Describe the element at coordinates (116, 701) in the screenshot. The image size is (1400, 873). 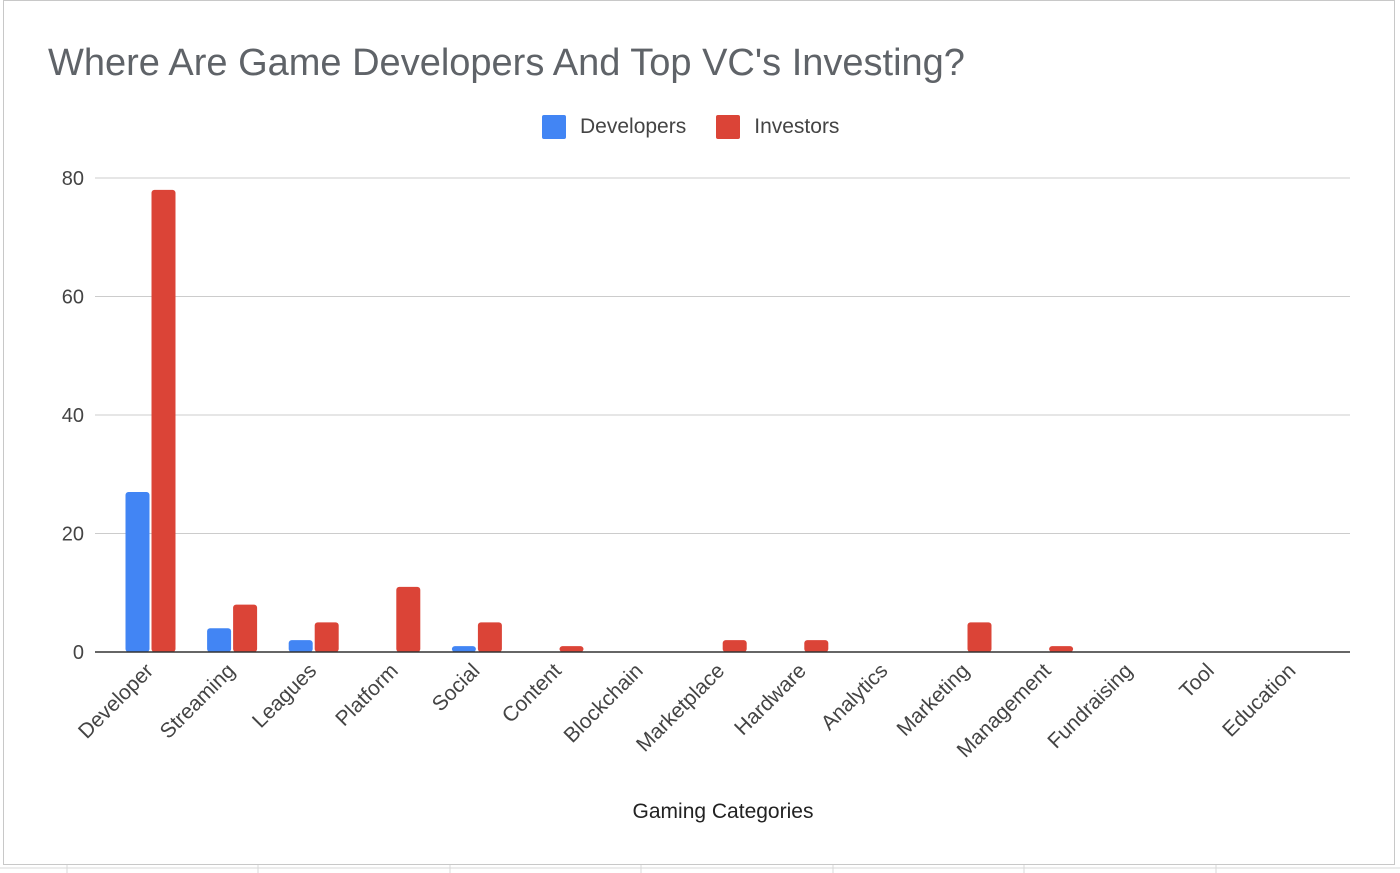
I see `x-tick-label: Developer` at that location.